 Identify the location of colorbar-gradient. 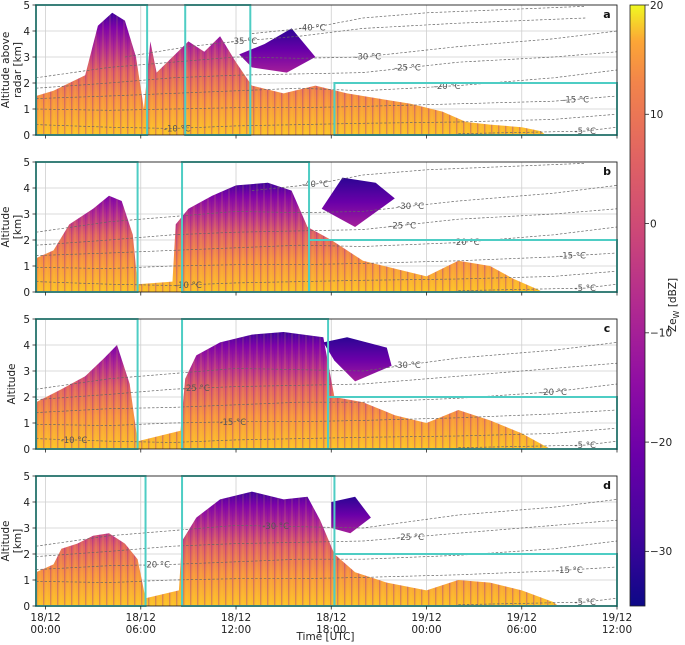
(637, 305).